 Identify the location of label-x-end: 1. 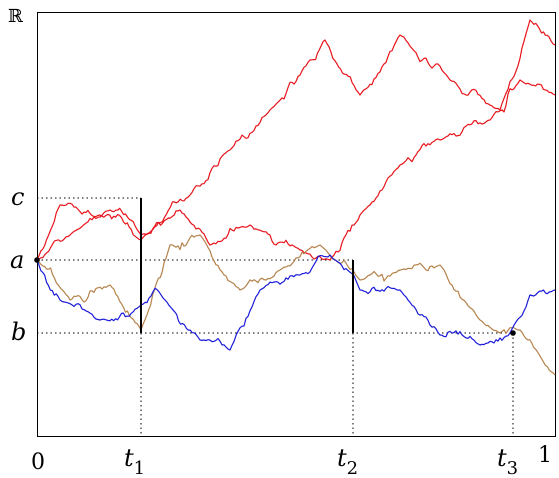
(545, 455).